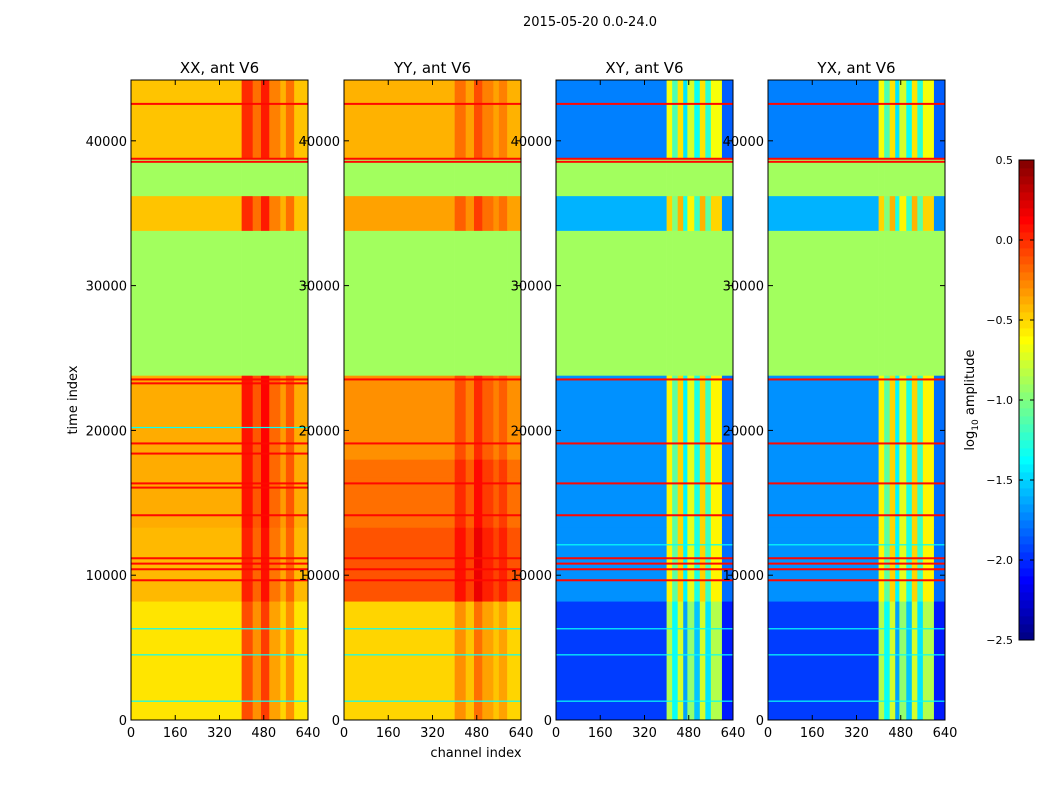 This screenshot has height=800, width=1050. Describe the element at coordinates (590, 22) in the screenshot. I see `figure-title: 2015-05-20 0.0-24.0` at that location.